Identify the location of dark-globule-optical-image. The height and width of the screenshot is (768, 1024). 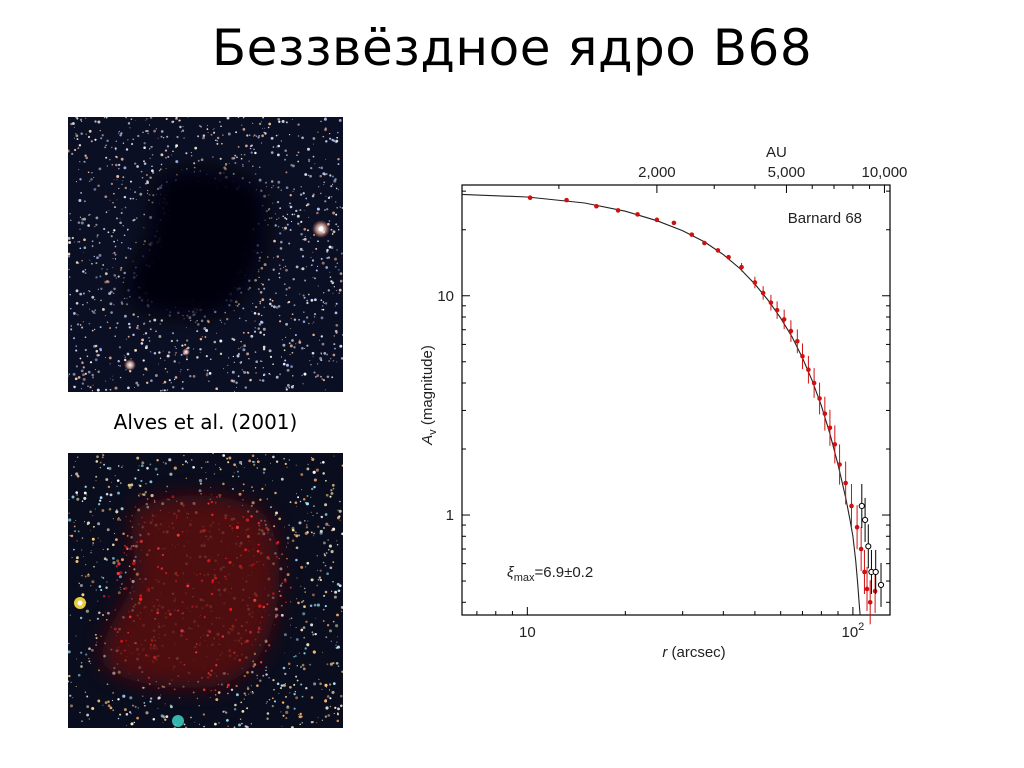
(205, 254).